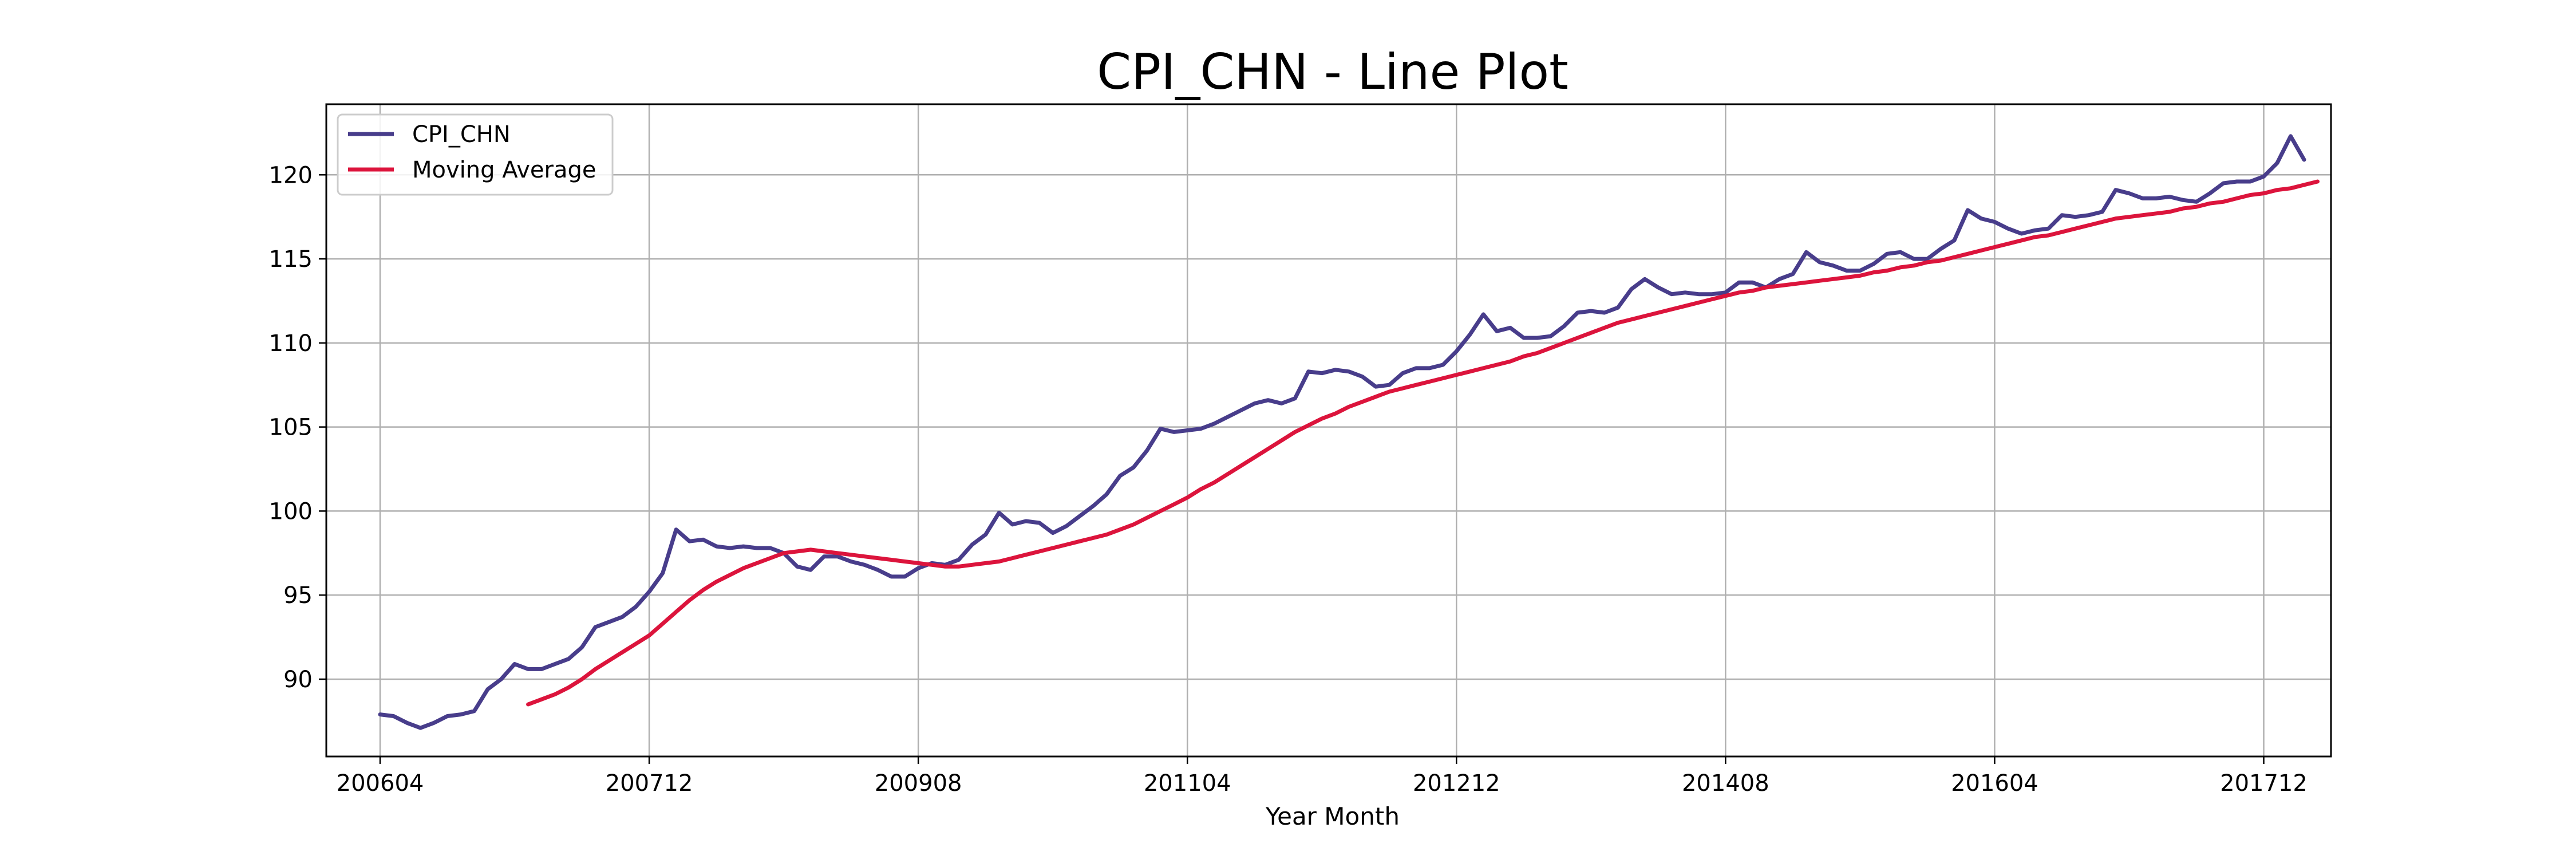  I want to click on y-tick-label: 110, so click(291, 343).